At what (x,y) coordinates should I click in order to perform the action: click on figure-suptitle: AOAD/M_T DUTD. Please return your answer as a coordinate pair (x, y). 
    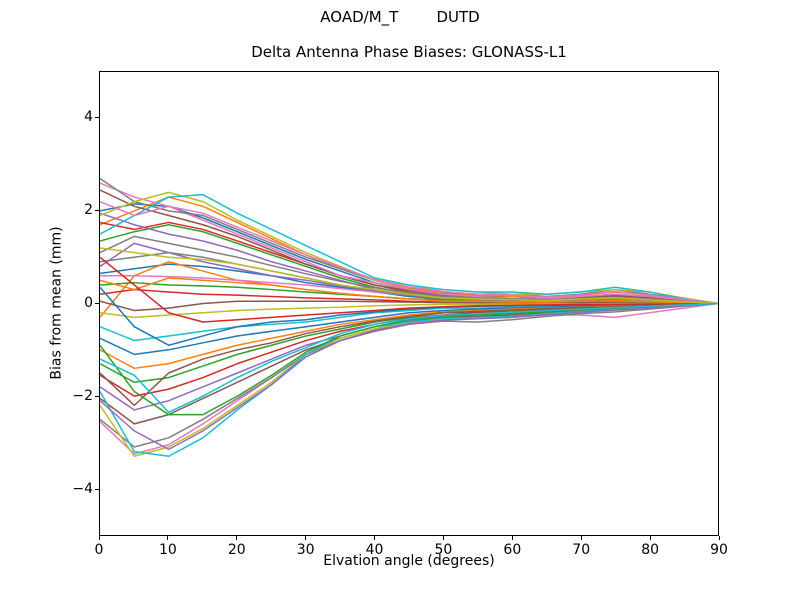
    Looking at the image, I should click on (400, 17).